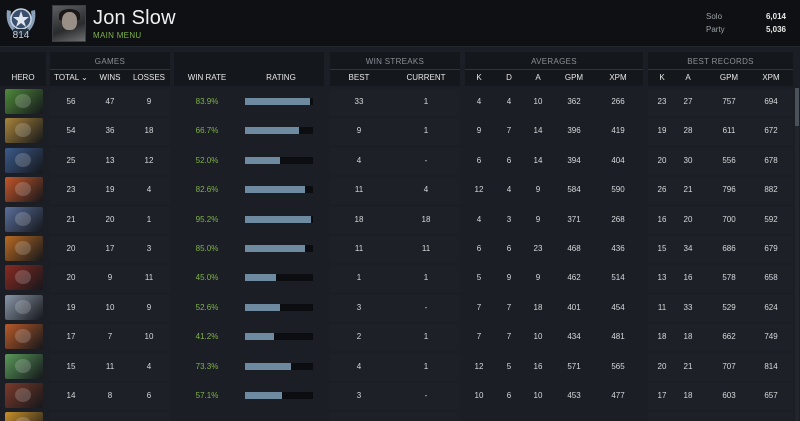 This screenshot has width=800, height=421. What do you see at coordinates (618, 77) in the screenshot?
I see `avg-xpm-header: XPM` at bounding box center [618, 77].